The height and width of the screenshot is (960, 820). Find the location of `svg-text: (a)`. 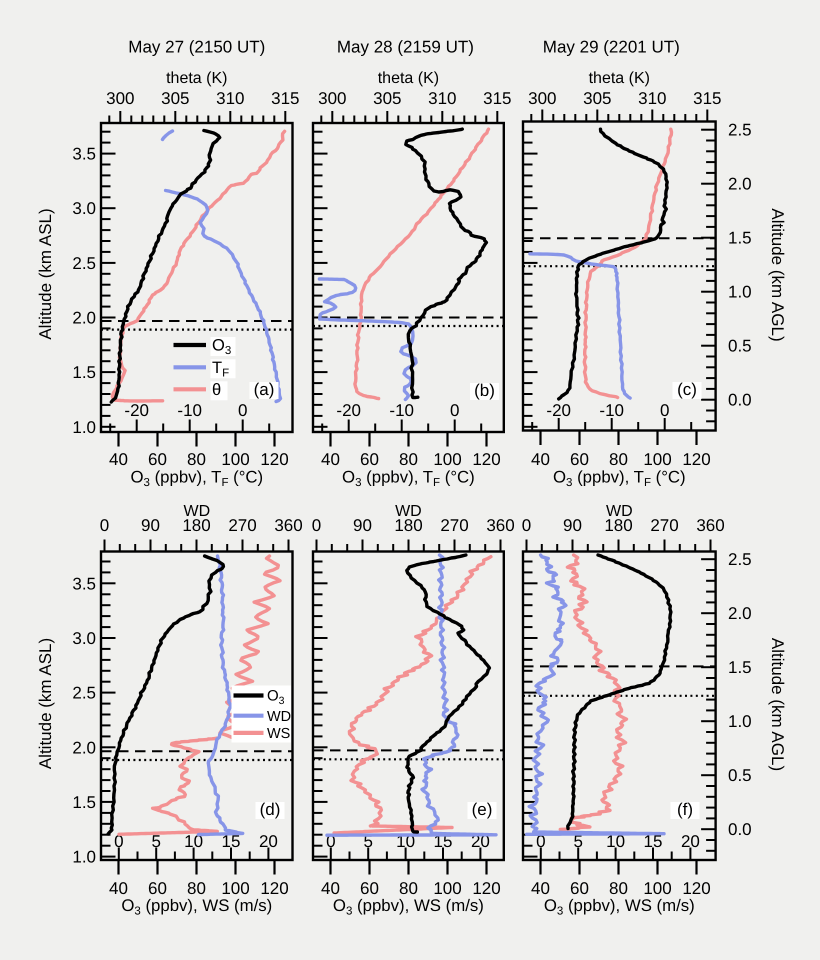

svg-text: (a) is located at coordinates (264, 389).